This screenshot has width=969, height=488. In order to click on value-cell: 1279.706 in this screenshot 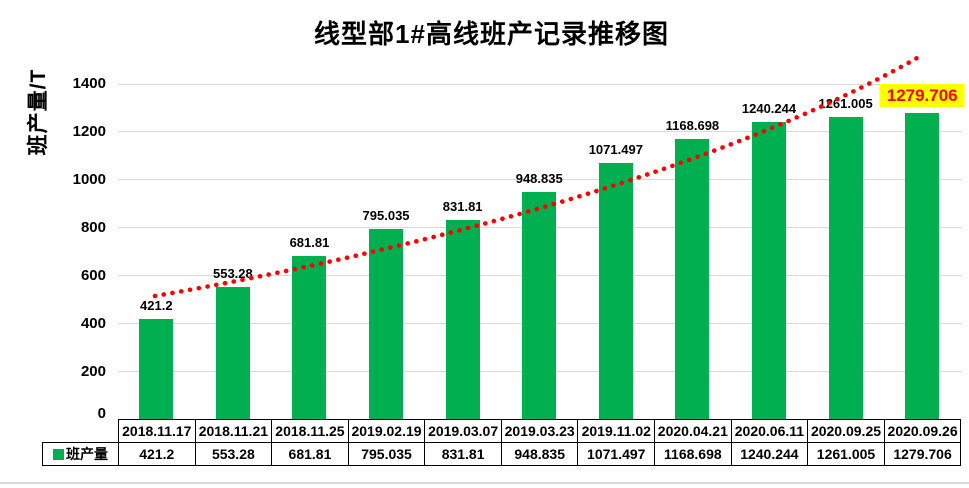, I will do `click(922, 454)`.